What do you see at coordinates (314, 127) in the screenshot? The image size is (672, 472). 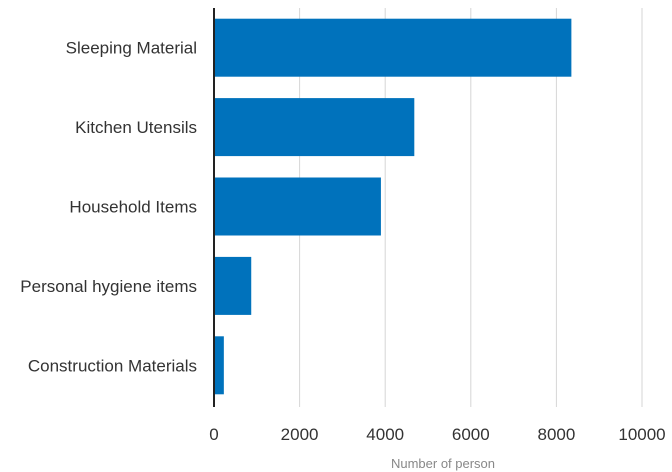 I see `bar-kitchen-utensils` at bounding box center [314, 127].